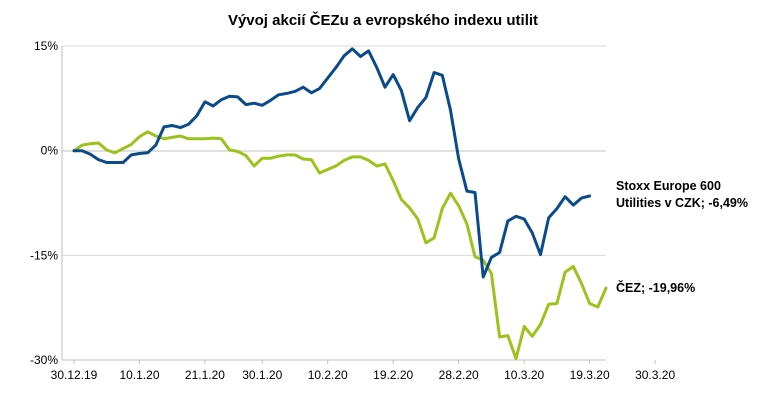 The width and height of the screenshot is (766, 407). I want to click on y-tick-label: 0%, so click(50, 151).